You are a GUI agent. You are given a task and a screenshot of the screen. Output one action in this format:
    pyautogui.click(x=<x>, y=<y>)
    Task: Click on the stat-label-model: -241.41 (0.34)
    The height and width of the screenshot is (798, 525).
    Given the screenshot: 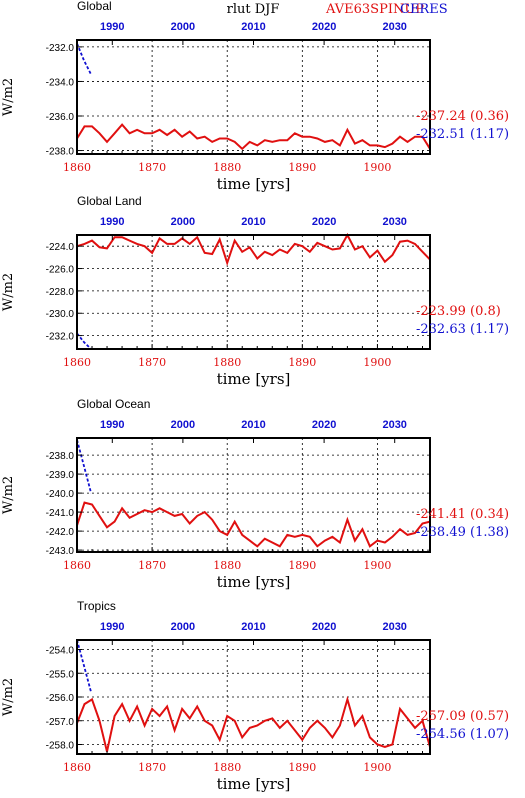 What is the action you would take?
    pyautogui.click(x=462, y=514)
    